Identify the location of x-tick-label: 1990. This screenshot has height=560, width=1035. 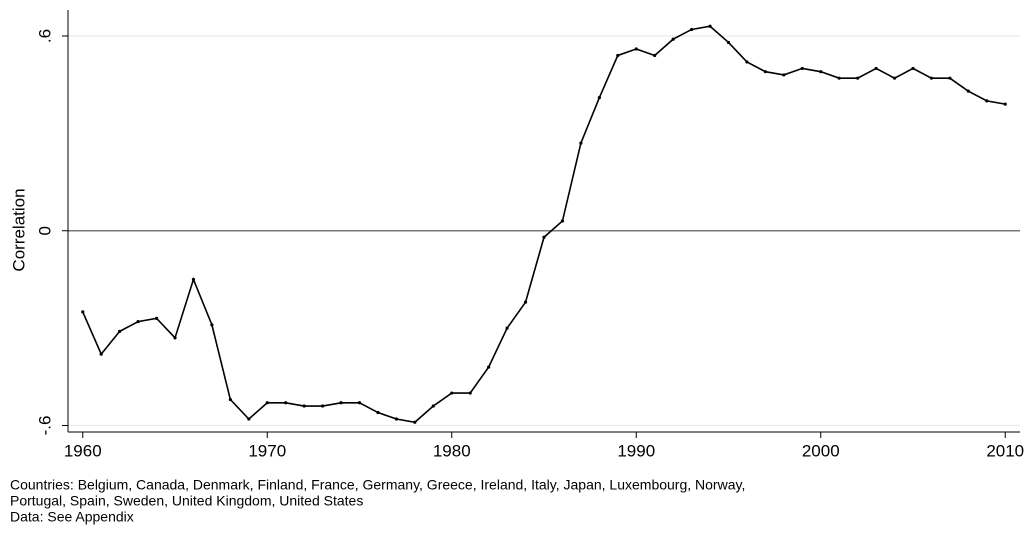
(636, 450).